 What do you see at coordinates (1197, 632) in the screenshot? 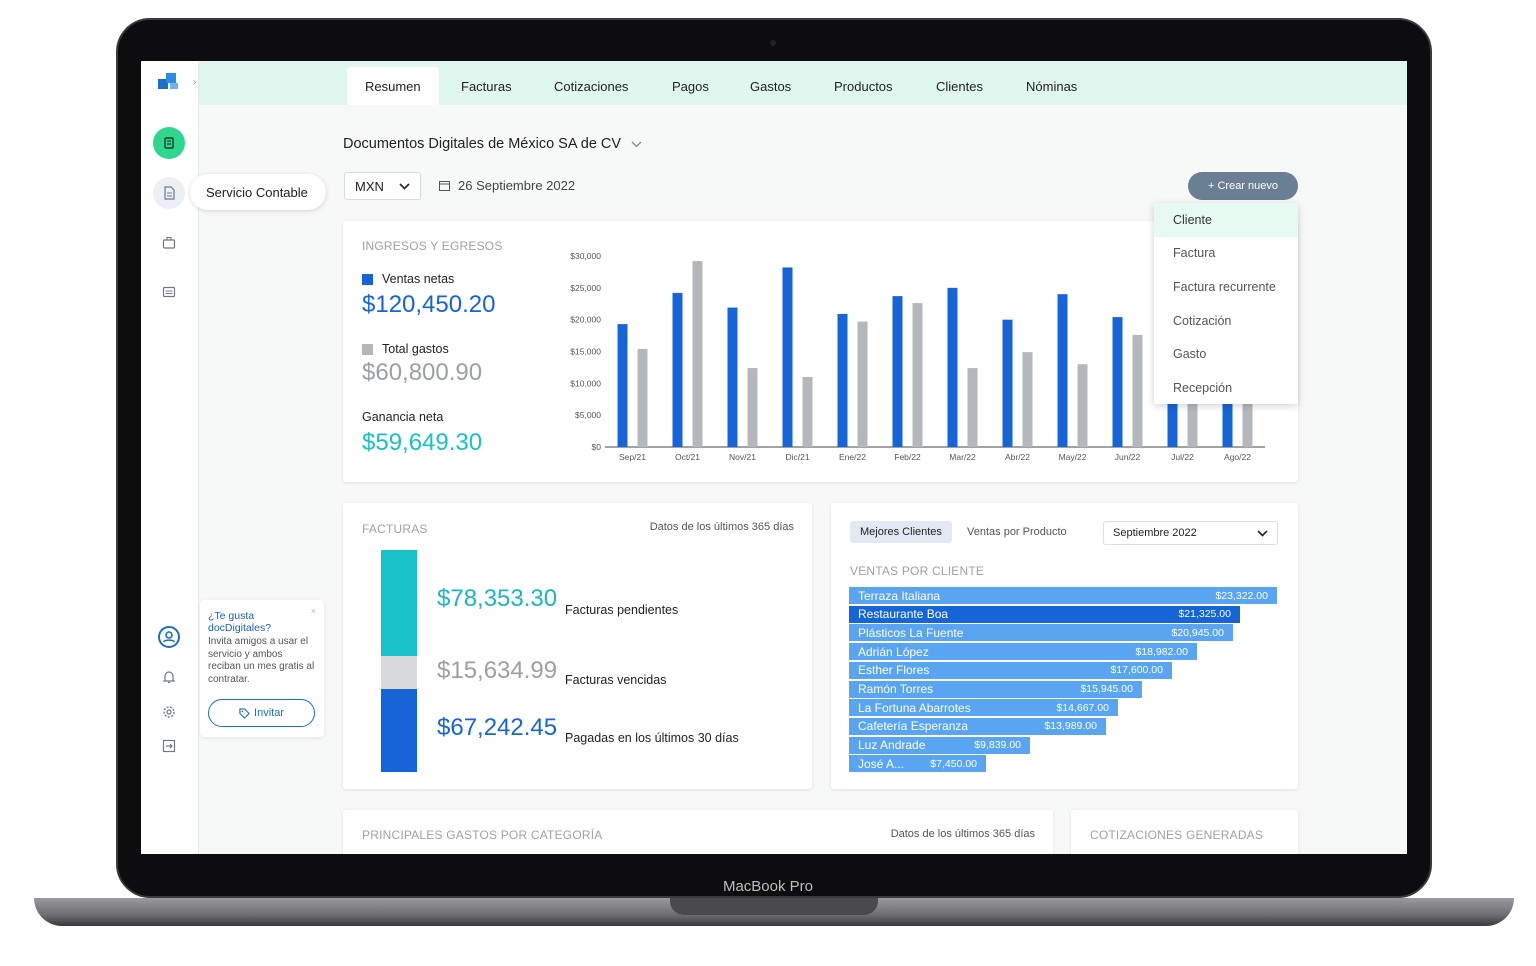
I see `client-amount: $20,945.00` at bounding box center [1197, 632].